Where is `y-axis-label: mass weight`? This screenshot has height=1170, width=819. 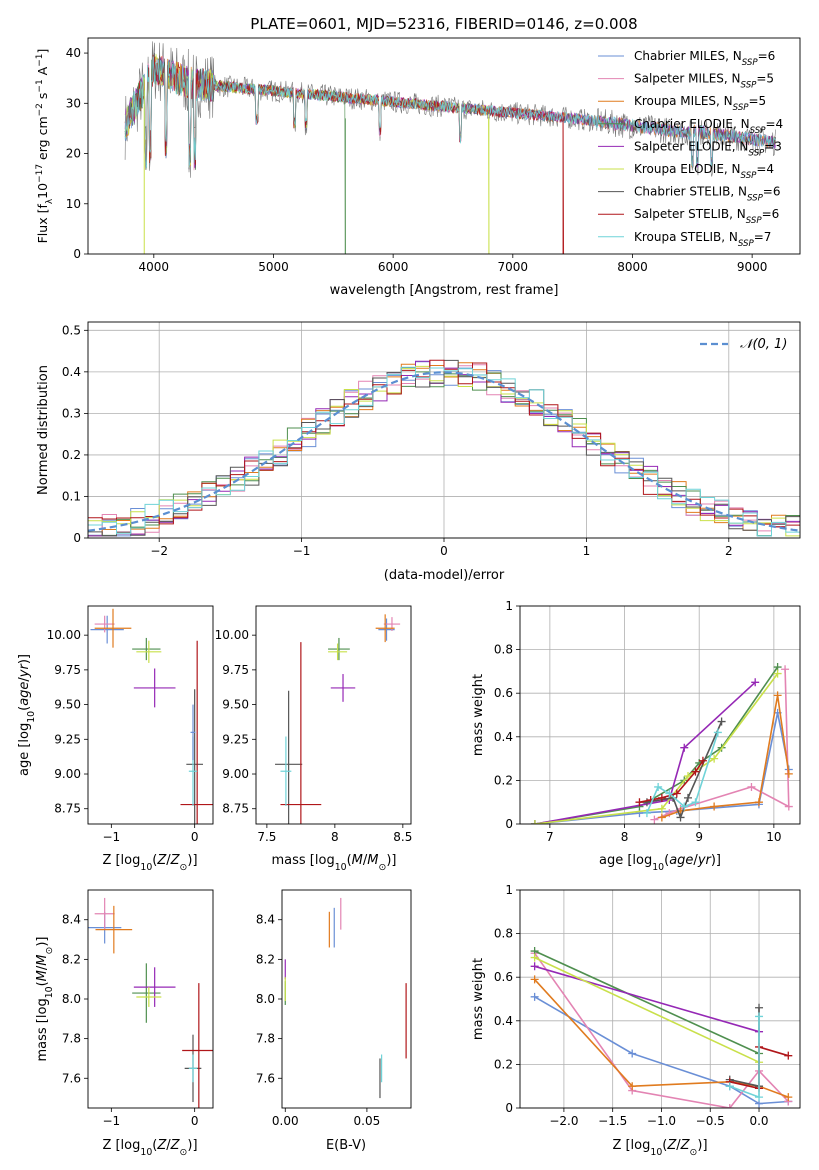
y-axis-label: mass weight is located at coordinates (478, 999).